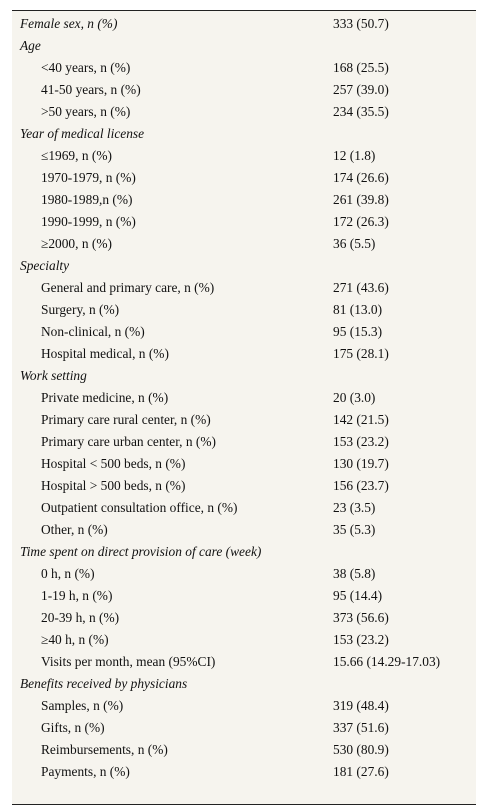 The image size is (486, 811). What do you see at coordinates (354, 529) in the screenshot?
I see `row-value: 35 (5.3)` at bounding box center [354, 529].